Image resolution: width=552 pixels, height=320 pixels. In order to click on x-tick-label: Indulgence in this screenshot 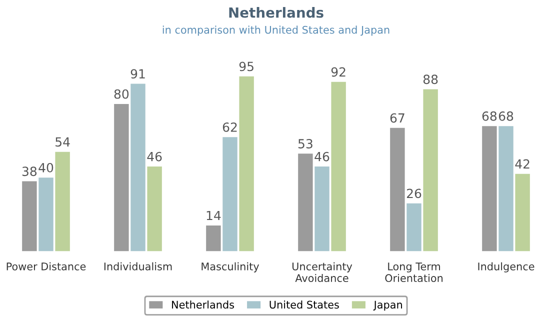, I will do `click(506, 267)`.